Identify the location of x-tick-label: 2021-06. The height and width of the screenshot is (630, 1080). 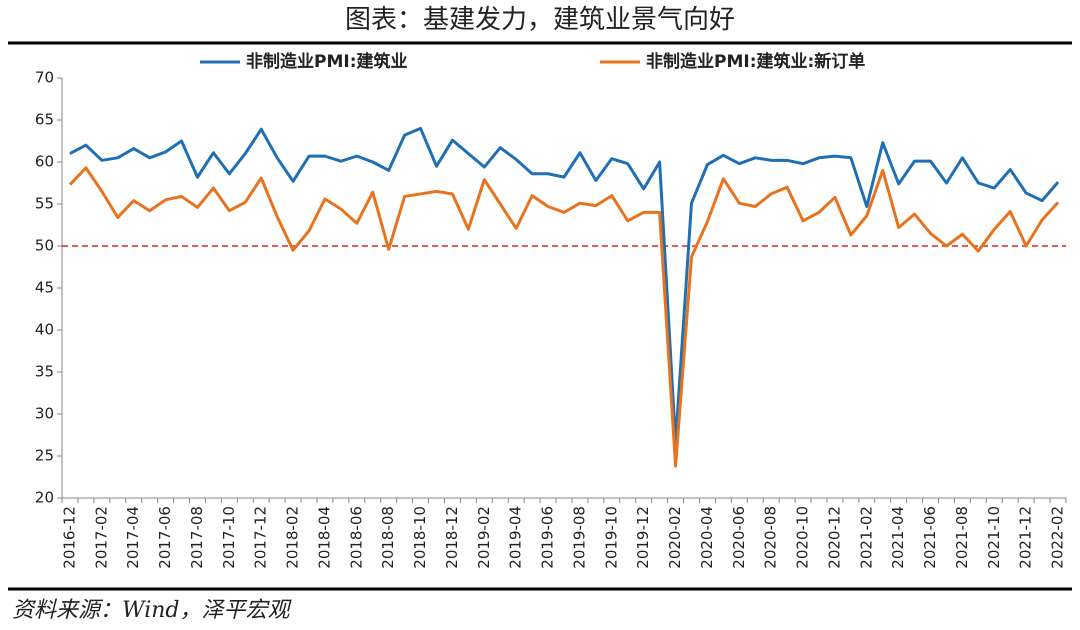
(930, 537).